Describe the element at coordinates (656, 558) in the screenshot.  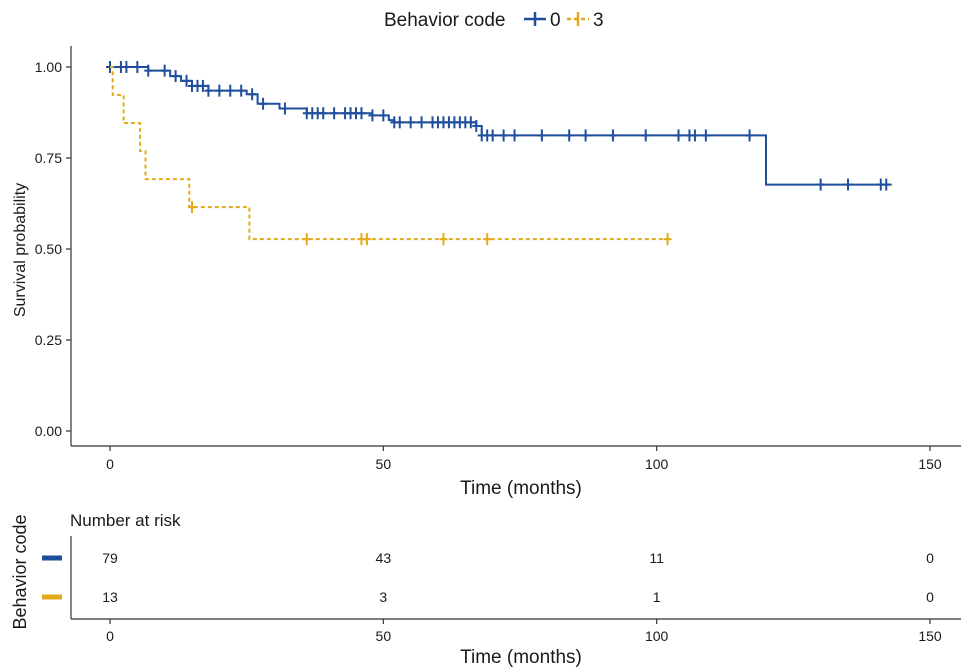
I see `risk-count: 11` at that location.